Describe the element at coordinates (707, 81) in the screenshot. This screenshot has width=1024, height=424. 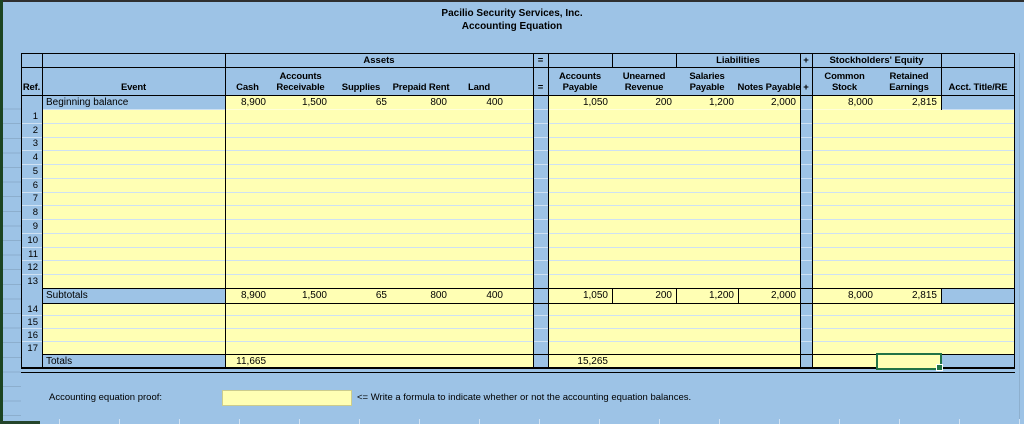
I see `salaries-payable-column-header: Salaries Payable` at that location.